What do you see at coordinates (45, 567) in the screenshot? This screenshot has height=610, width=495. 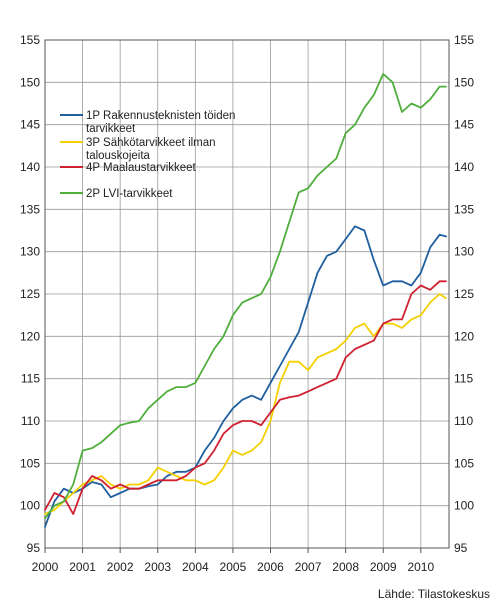 I see `x-tick-label: 2000` at bounding box center [45, 567].